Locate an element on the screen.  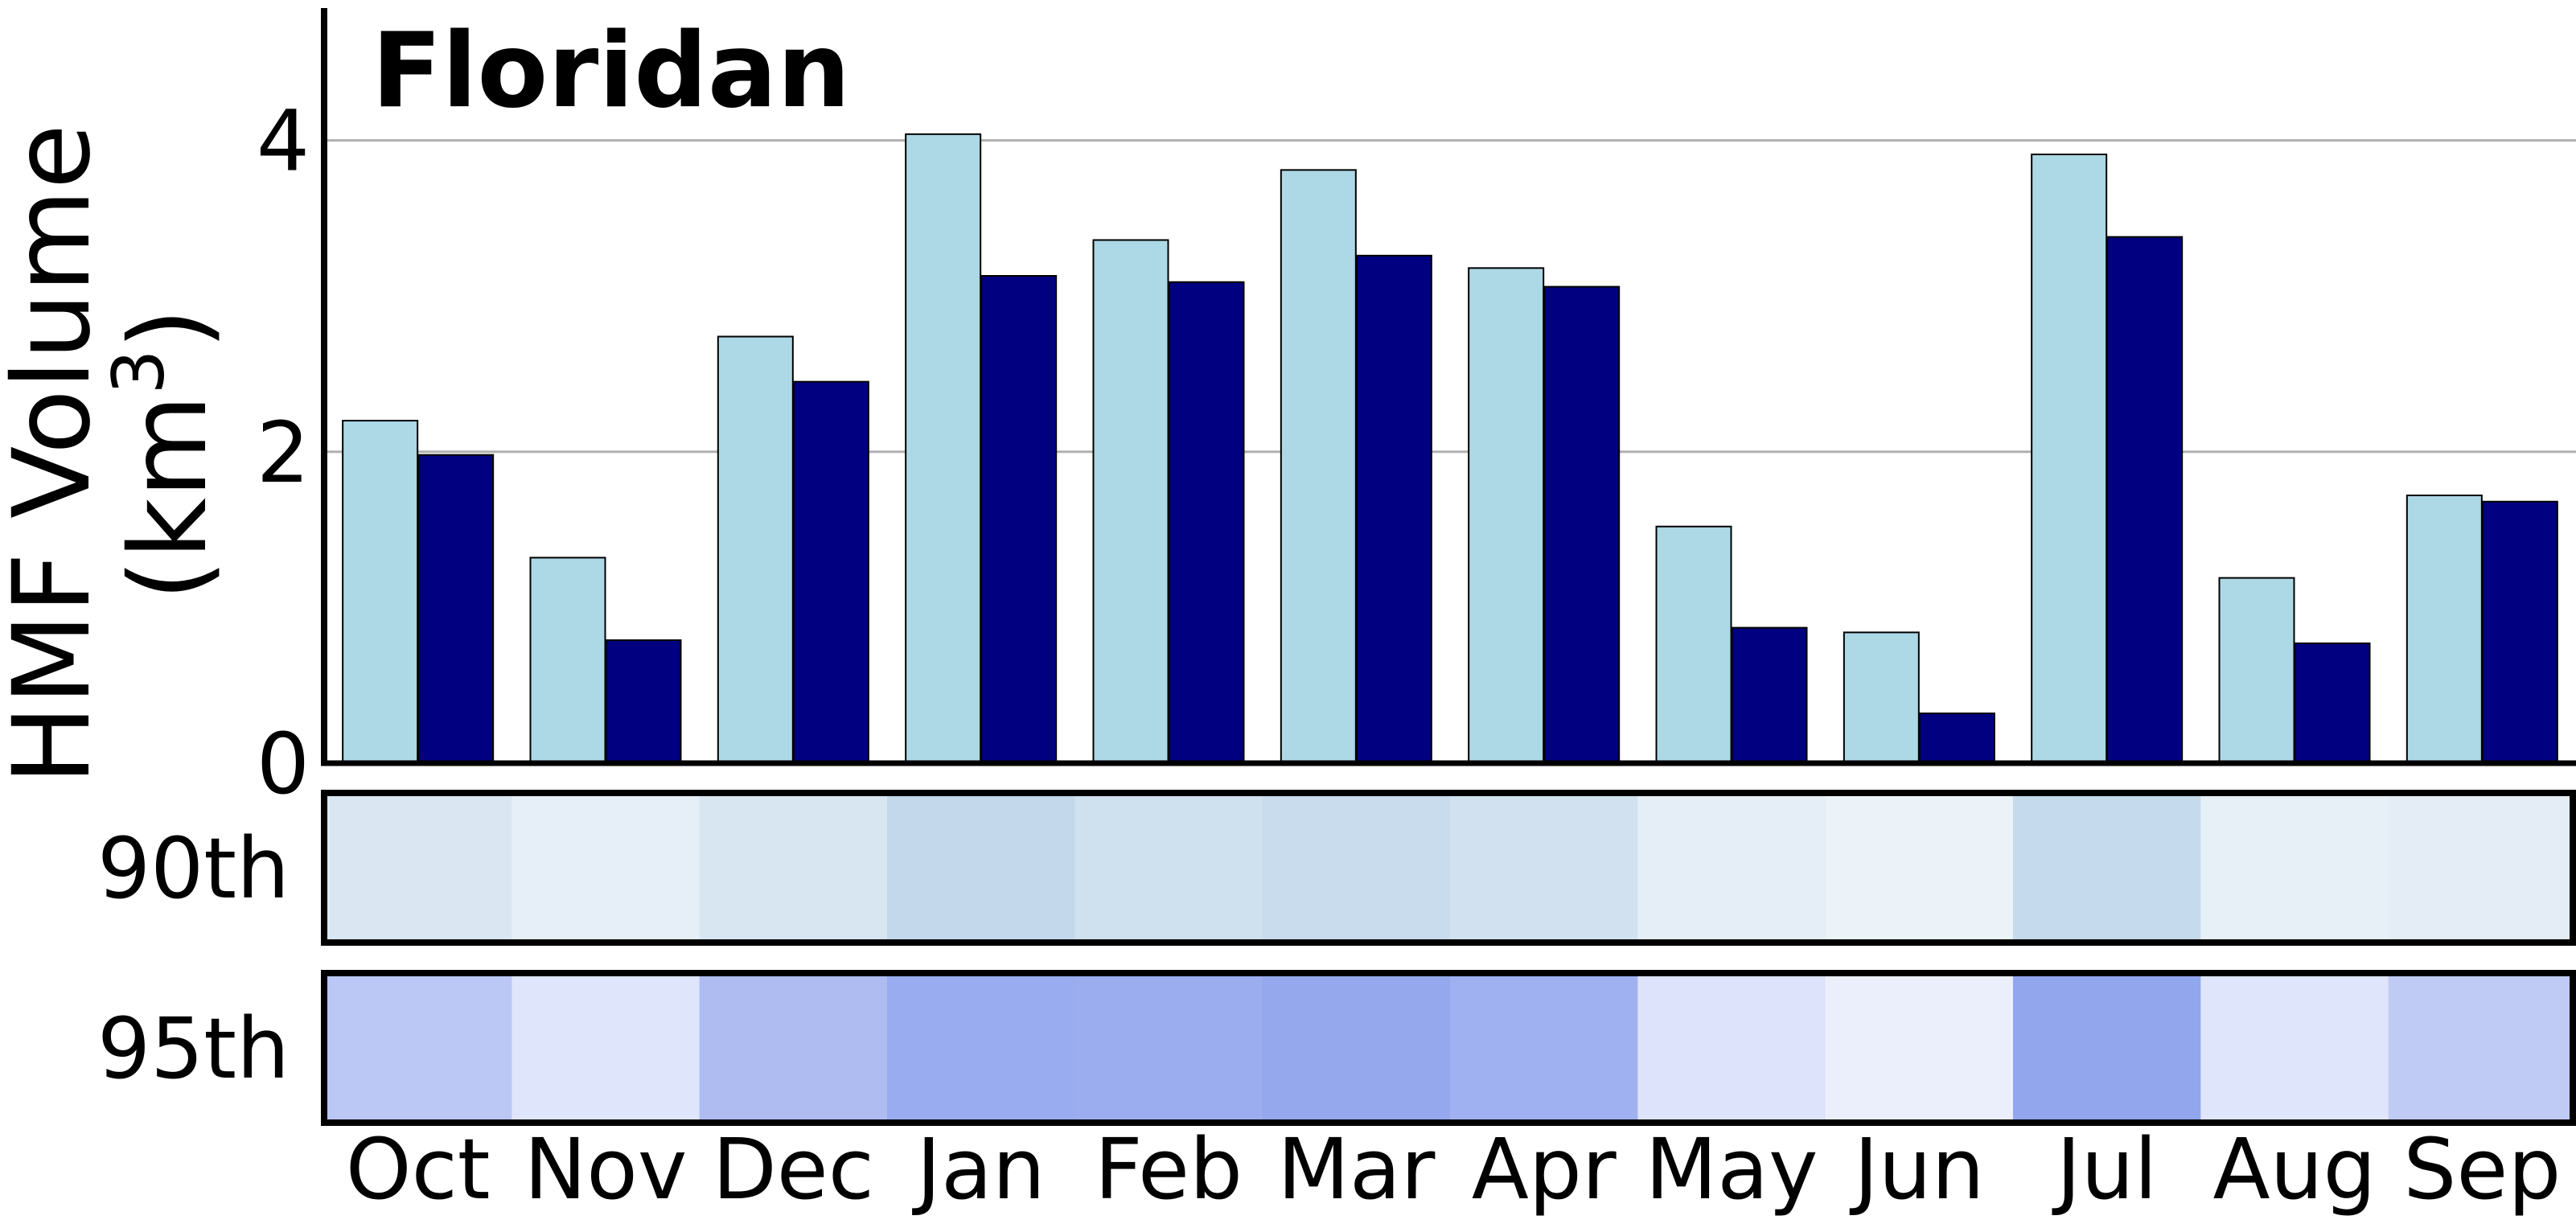
y-tick-label: 2 is located at coordinates (283, 453).